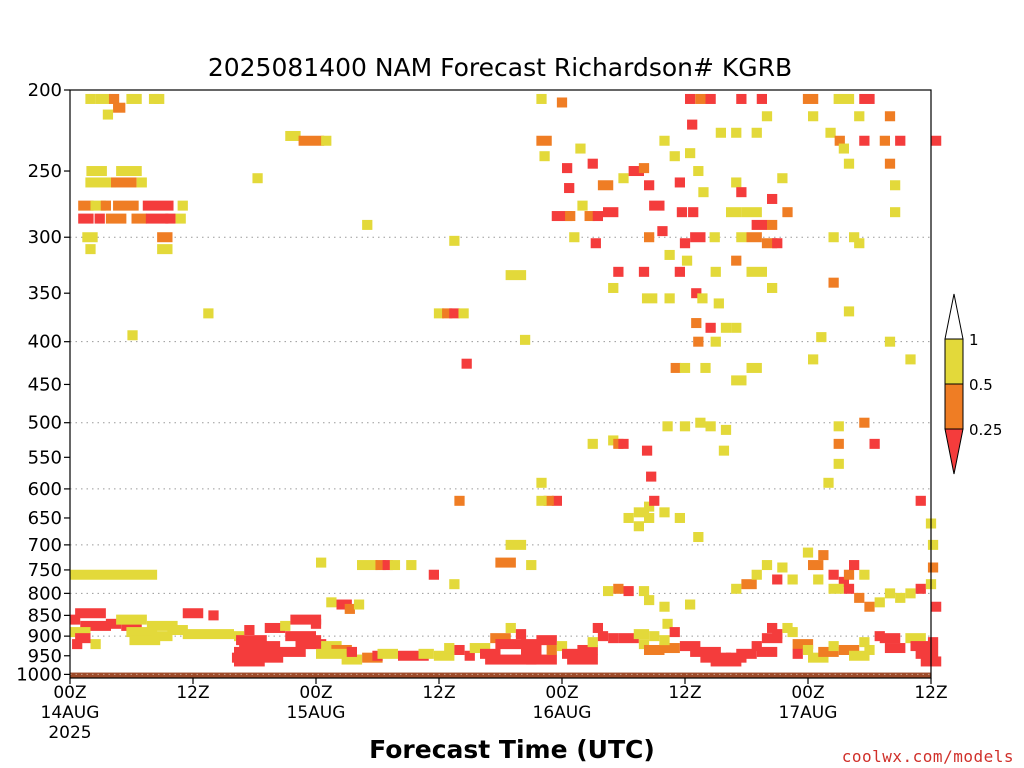 Image resolution: width=1024 pixels, height=768 pixels. What do you see at coordinates (45, 384) in the screenshot?
I see `y-tick-label-450: 450` at bounding box center [45, 384].